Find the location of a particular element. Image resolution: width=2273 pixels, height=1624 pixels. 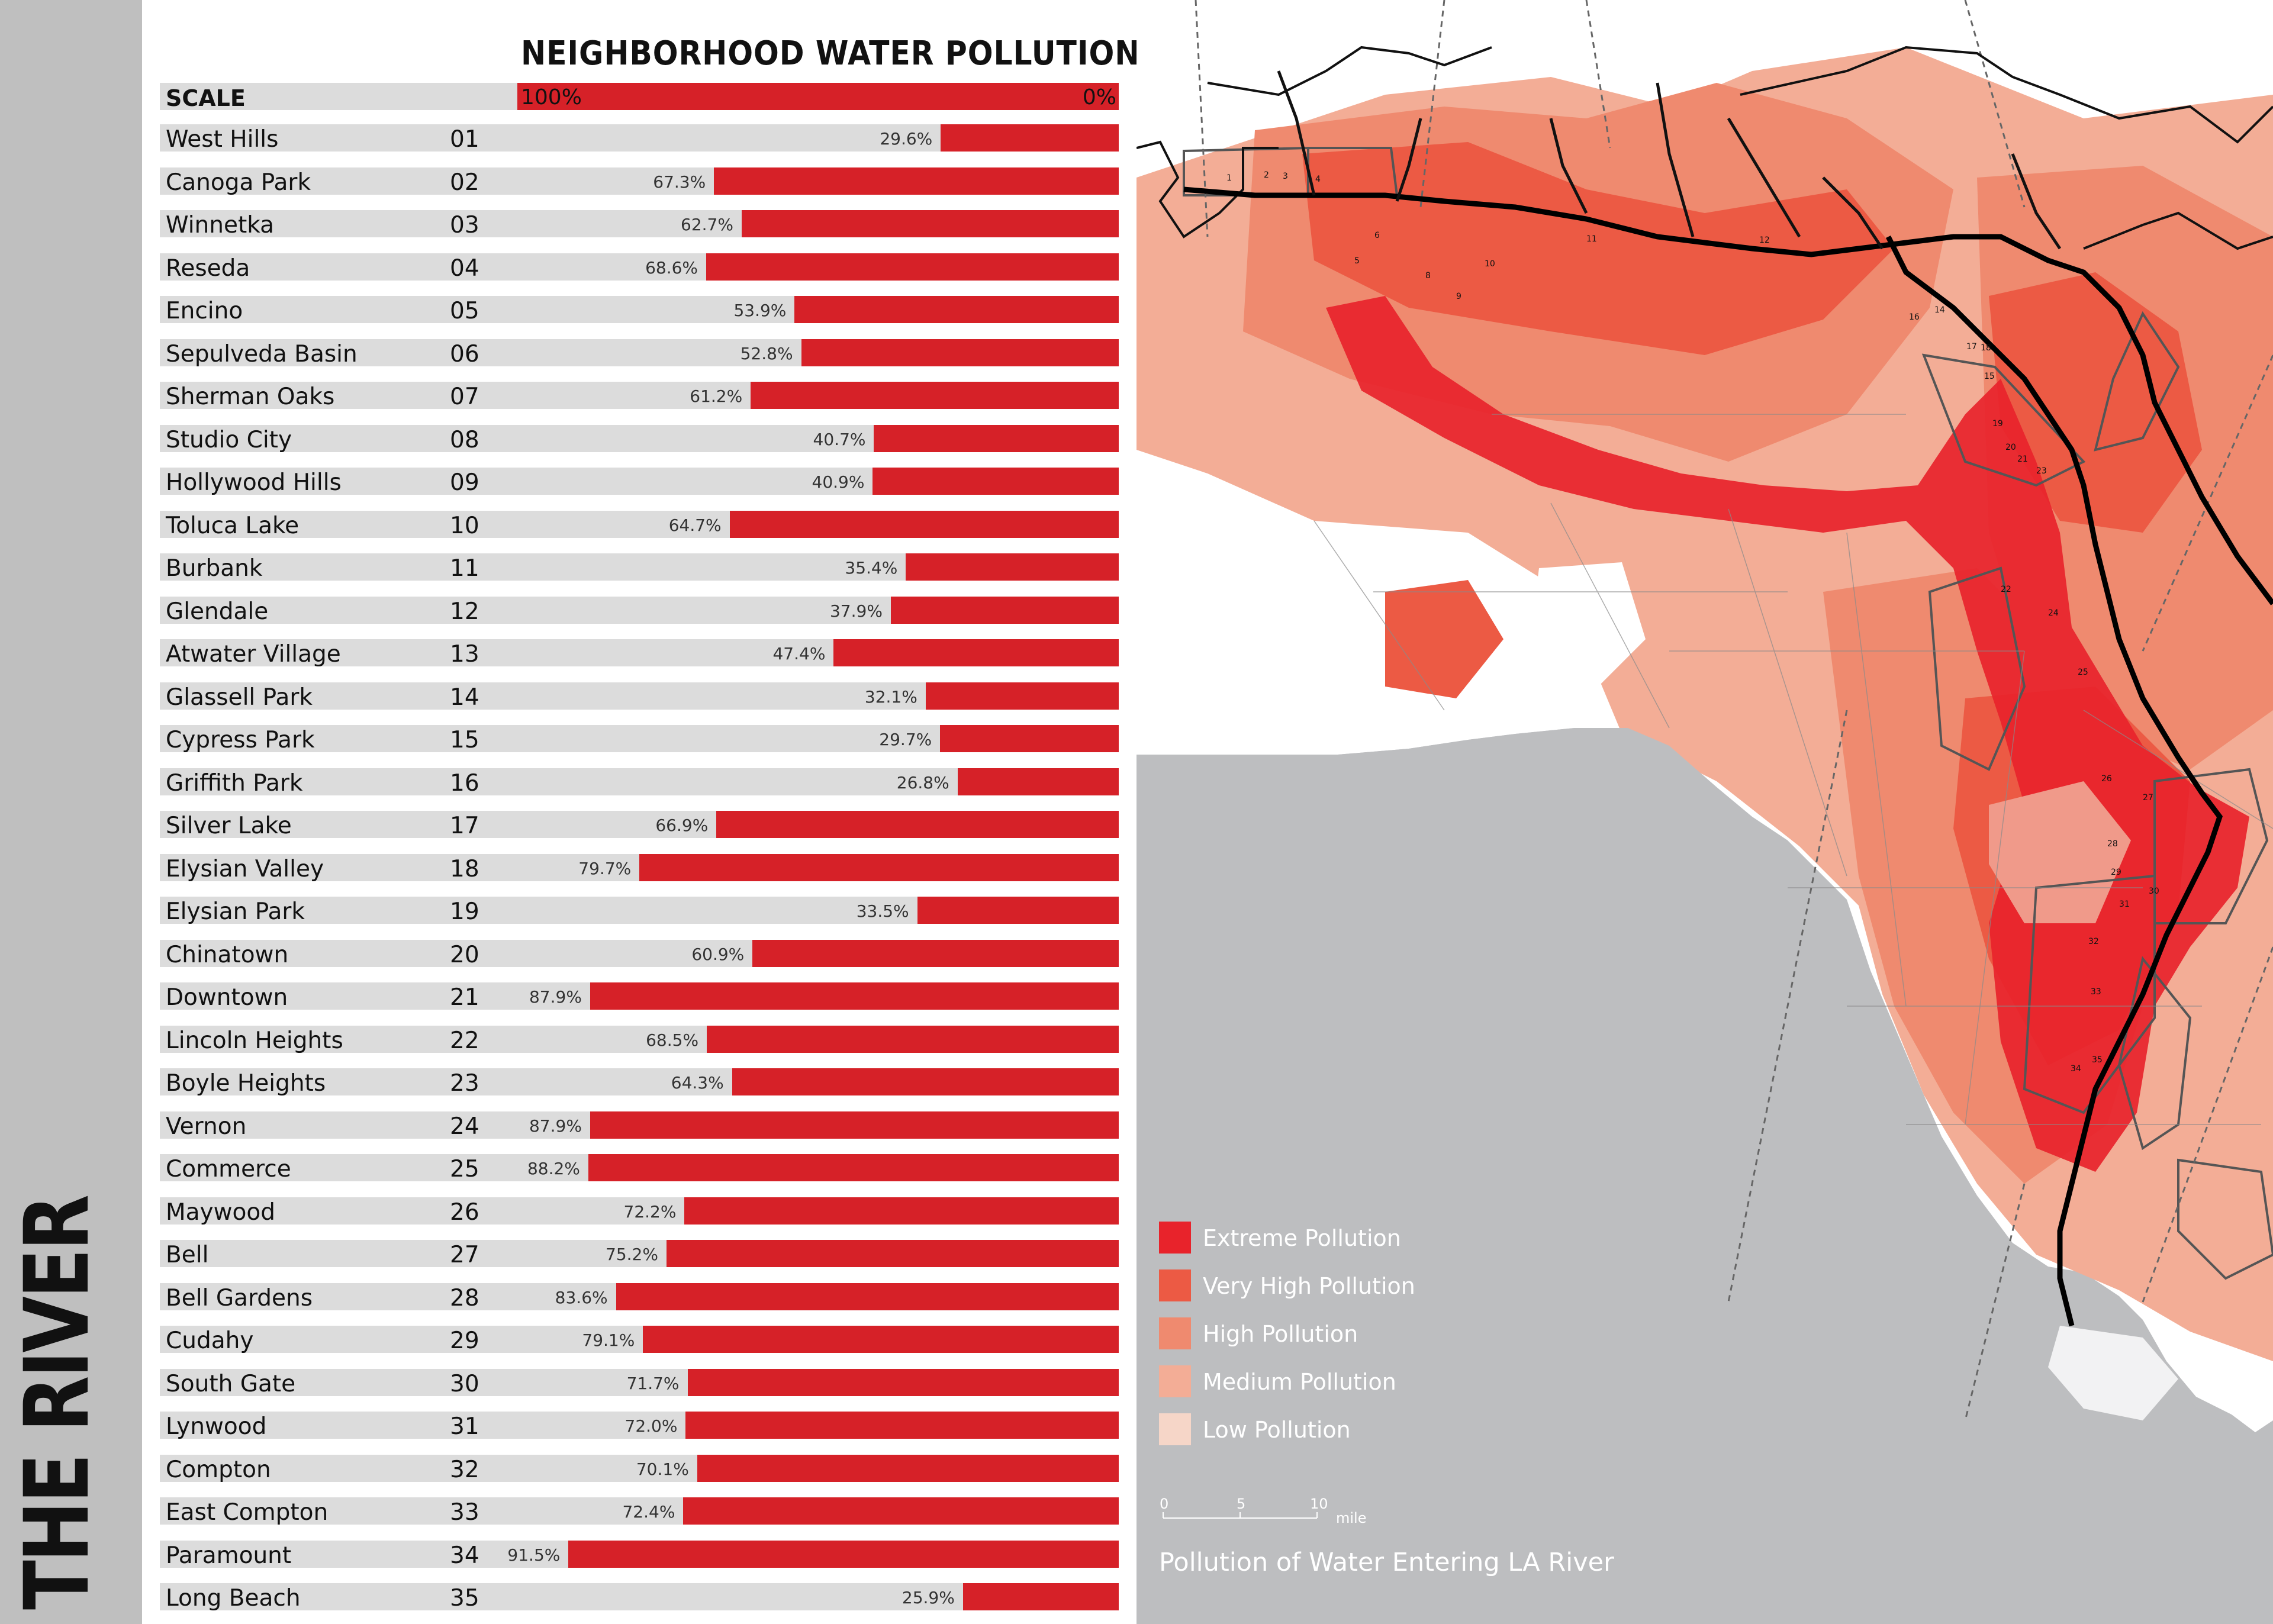

pollution-value-label: 52.8% is located at coordinates (766, 353).